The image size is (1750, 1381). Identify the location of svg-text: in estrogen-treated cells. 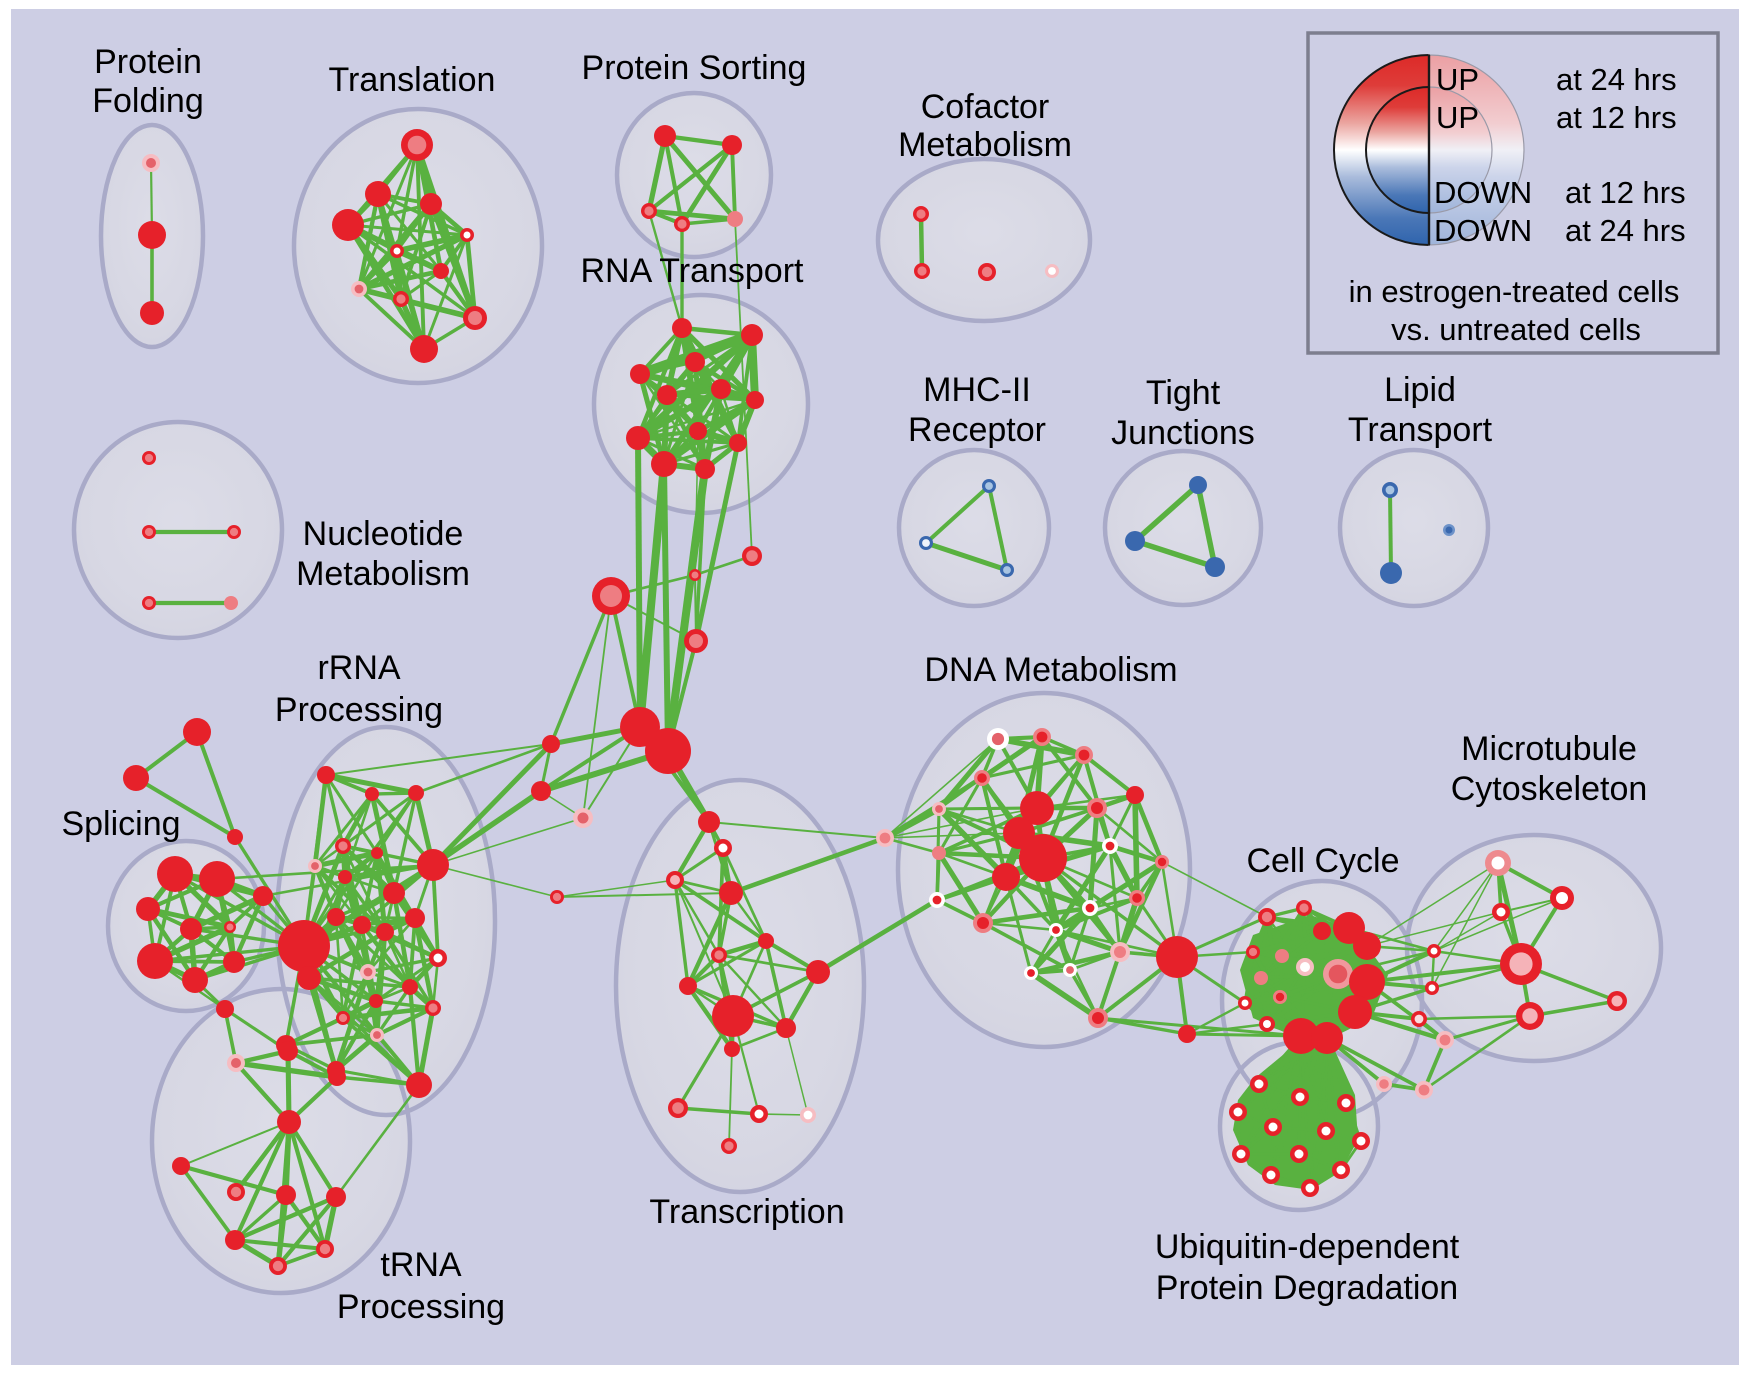
(1514, 291).